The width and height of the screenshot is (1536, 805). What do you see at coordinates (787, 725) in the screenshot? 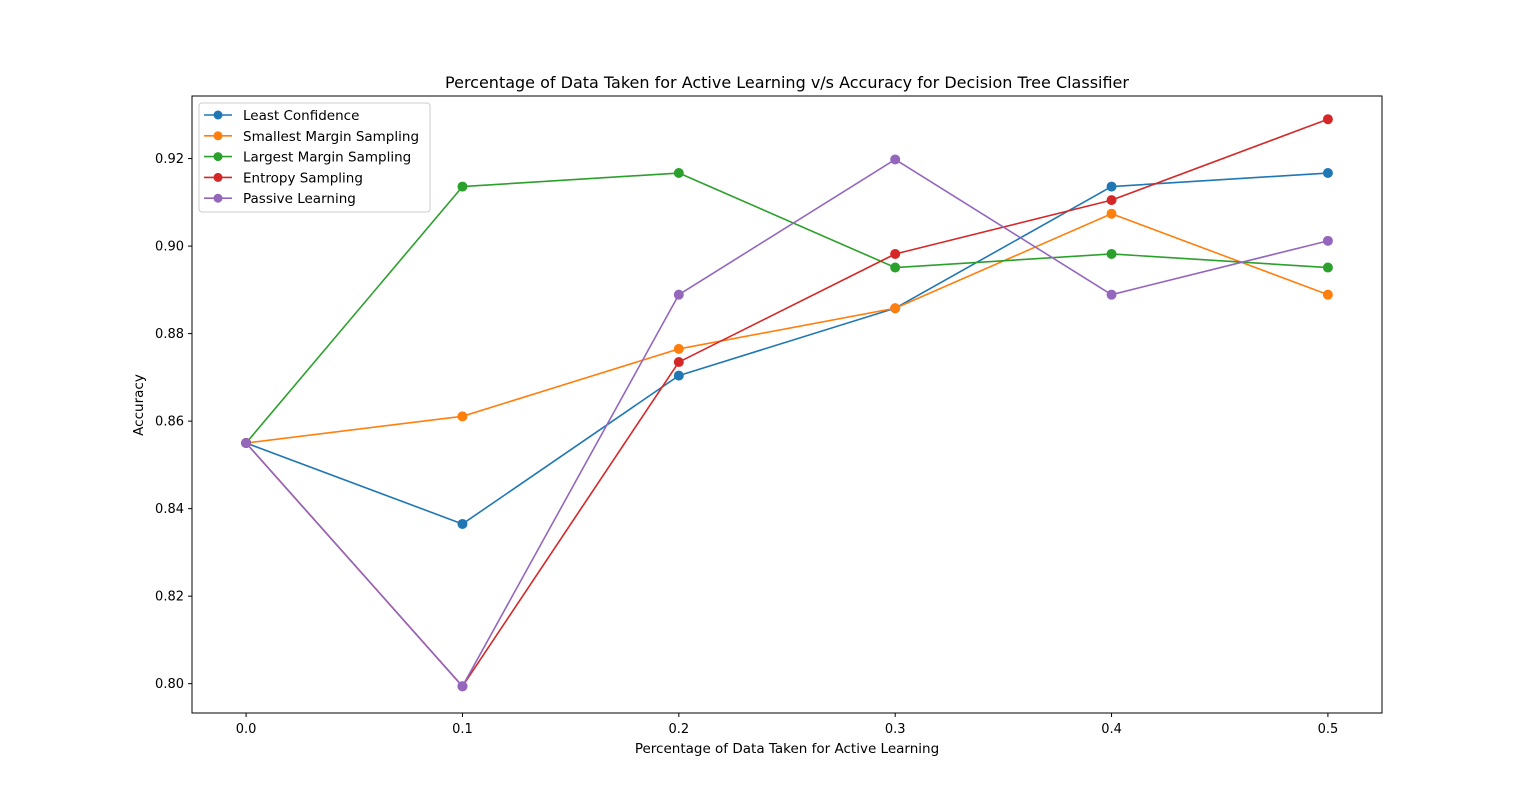
I see `x-axis: 0.0 0.1 0.2 0.3 0.4 0.5` at bounding box center [787, 725].